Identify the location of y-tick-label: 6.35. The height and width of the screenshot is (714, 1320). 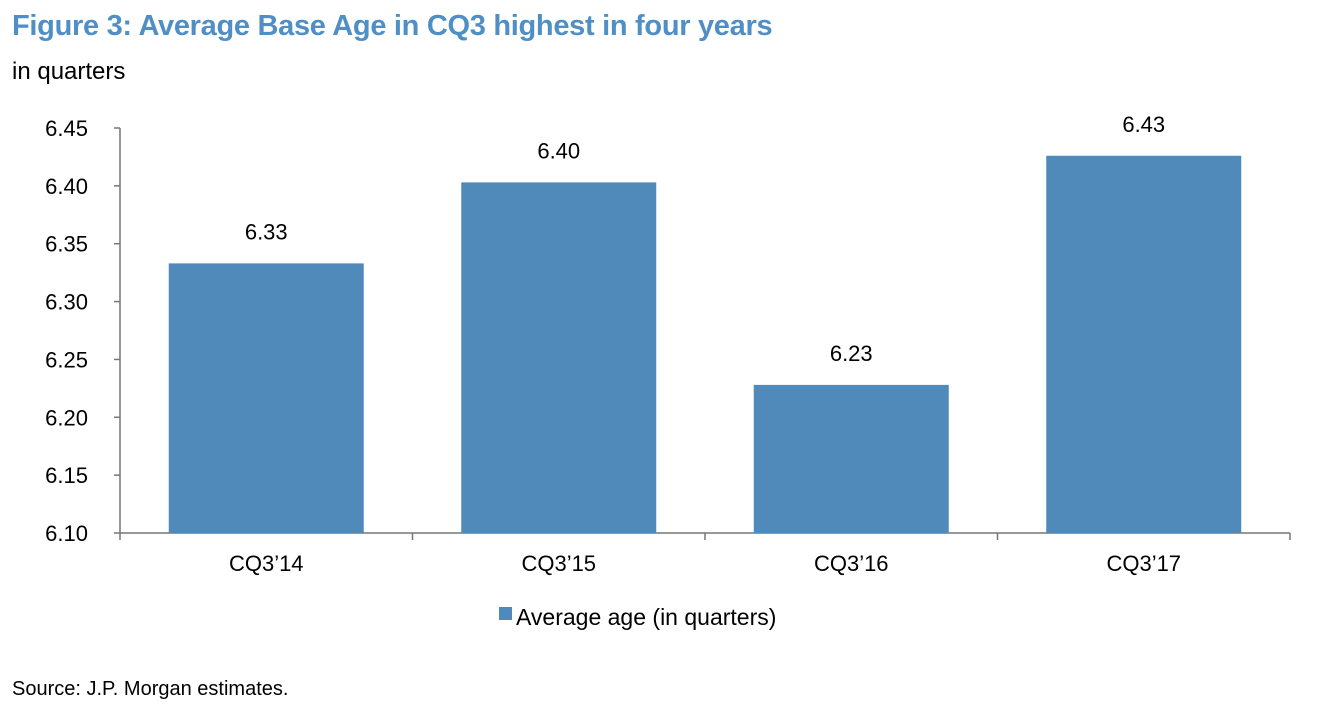
(66, 244).